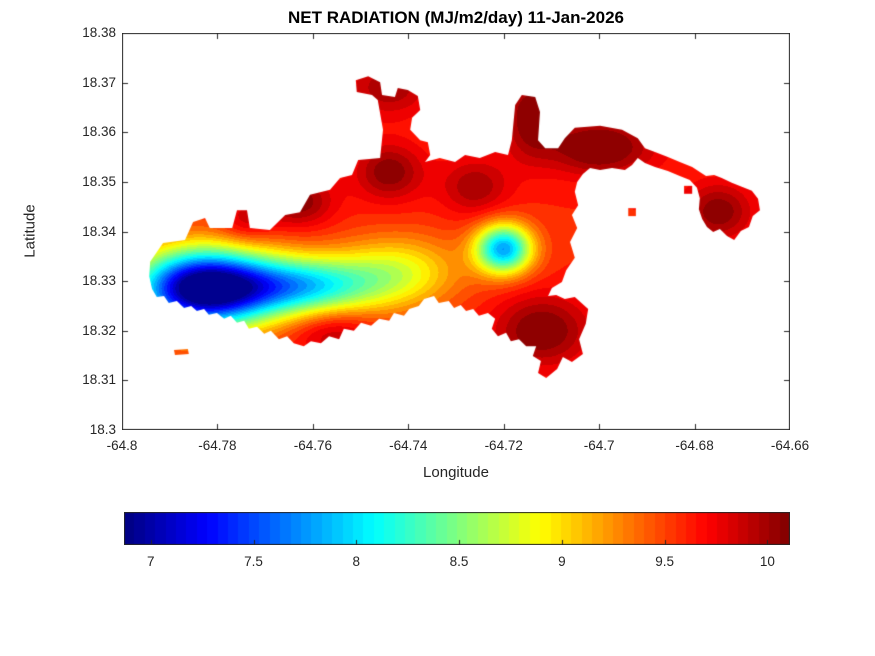 The width and height of the screenshot is (875, 656). What do you see at coordinates (356, 561) in the screenshot?
I see `colorbar-tick-label: 8` at bounding box center [356, 561].